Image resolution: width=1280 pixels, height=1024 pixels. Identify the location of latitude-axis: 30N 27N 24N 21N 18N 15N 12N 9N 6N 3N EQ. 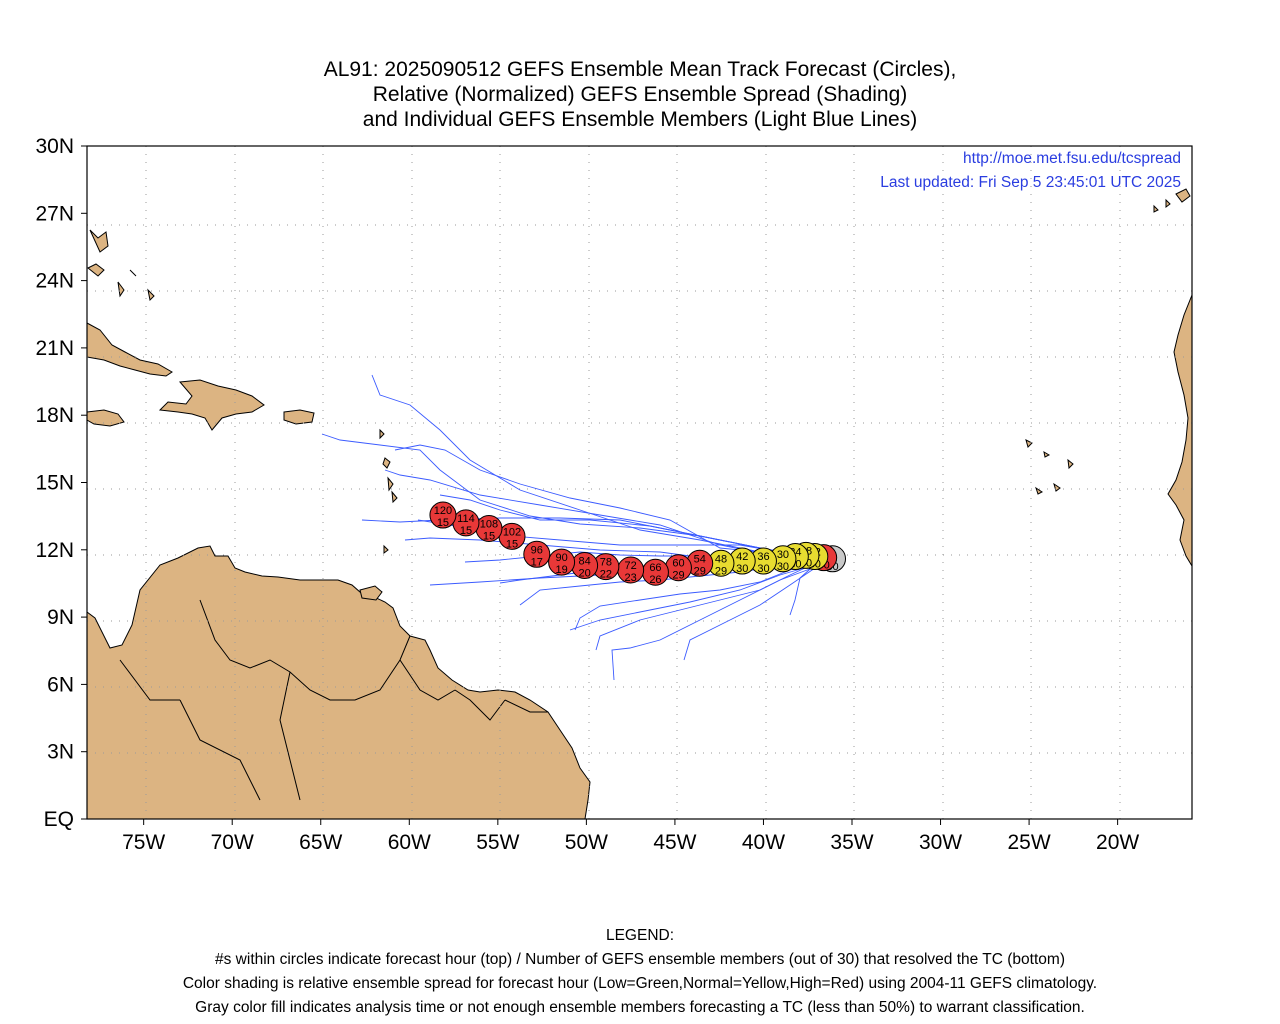
(61, 483).